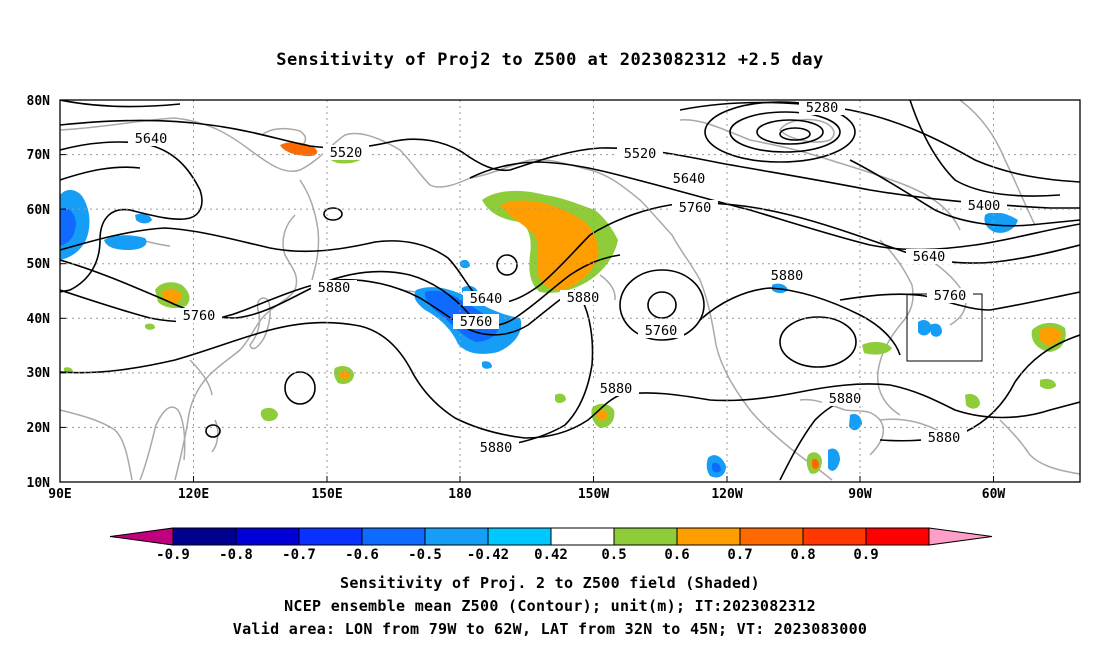  What do you see at coordinates (602, 415) in the screenshot?
I see `shade-central-pacific-orange` at bounding box center [602, 415].